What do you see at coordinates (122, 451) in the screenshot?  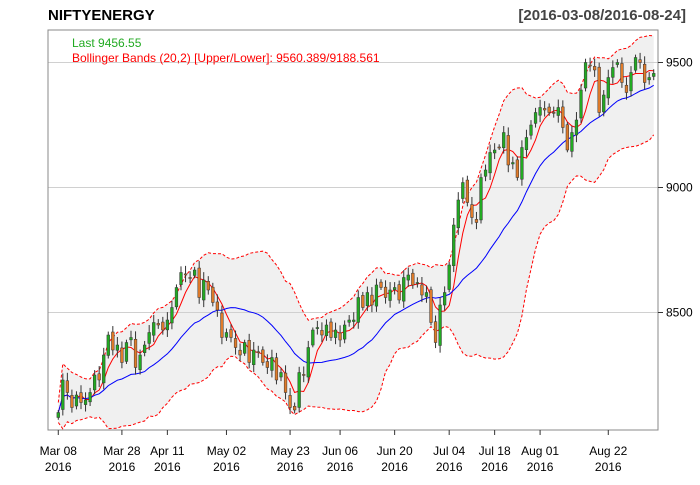 I see `x-tick-label: Mar 28` at bounding box center [122, 451].